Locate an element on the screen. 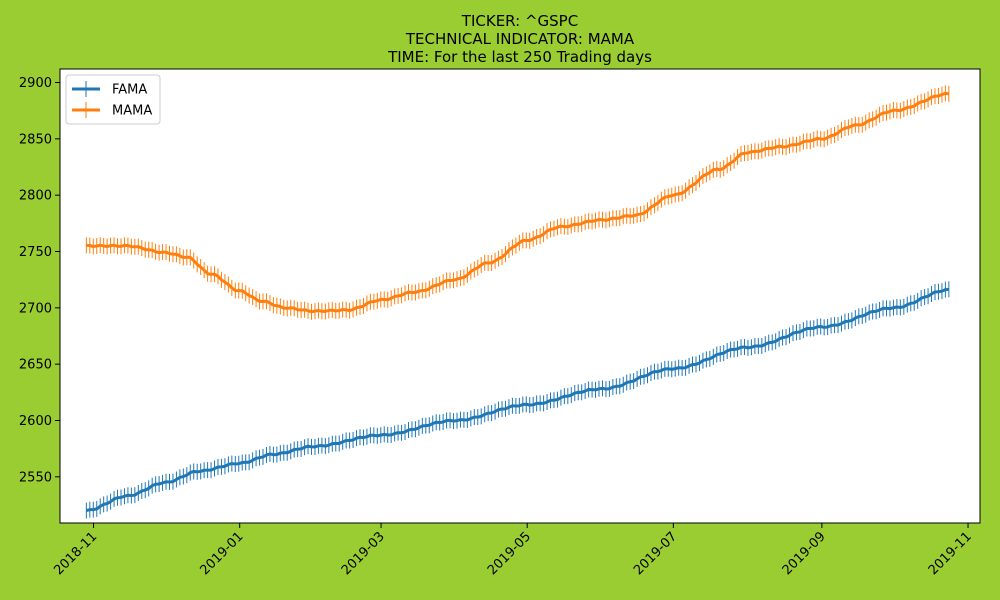  legend: FAMA MAMA is located at coordinates (113, 99).